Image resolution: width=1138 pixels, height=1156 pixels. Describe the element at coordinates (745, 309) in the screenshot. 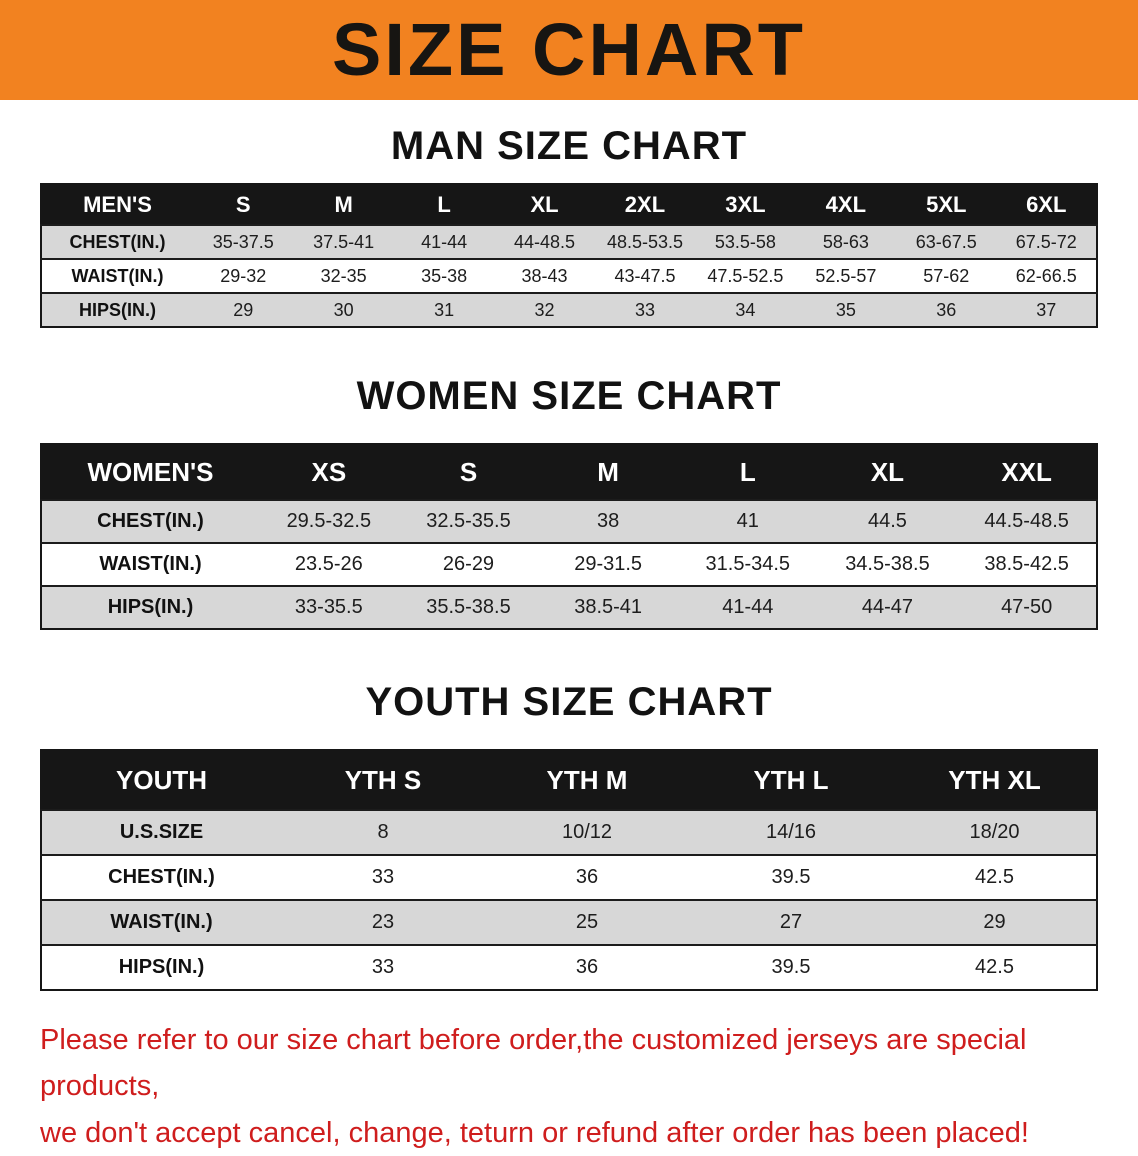

I see `value-cell: 34` at that location.